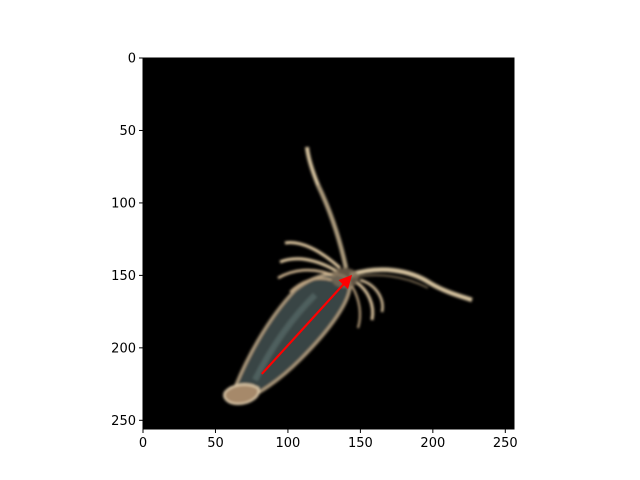 This screenshot has width=640, height=480. What do you see at coordinates (123, 348) in the screenshot?
I see `y-tick-label: 200` at bounding box center [123, 348].